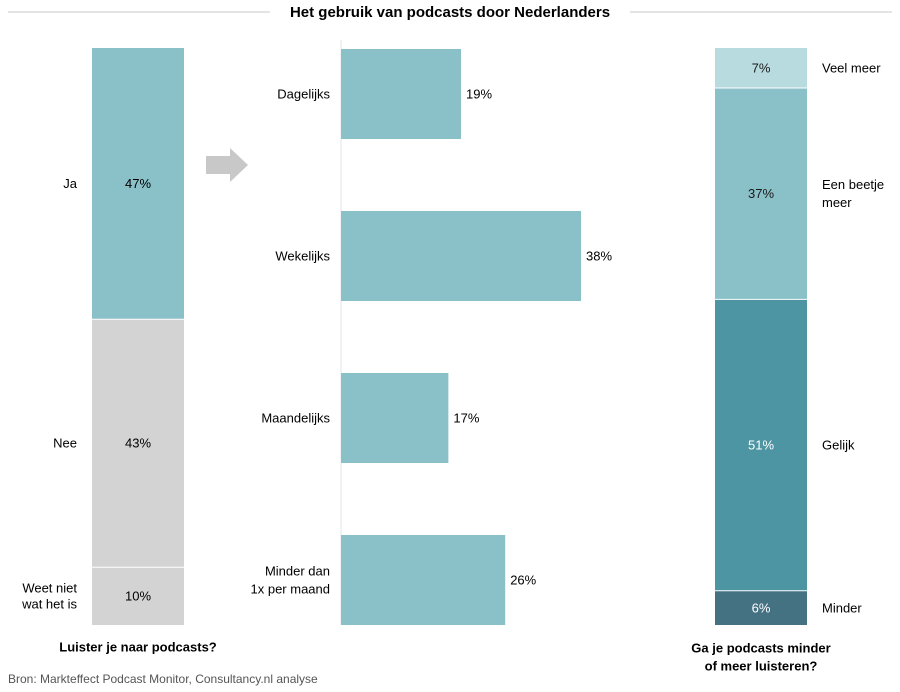 This screenshot has width=900, height=692. Describe the element at coordinates (303, 94) in the screenshot. I see `frequency-category-label: Dagelijks` at that location.